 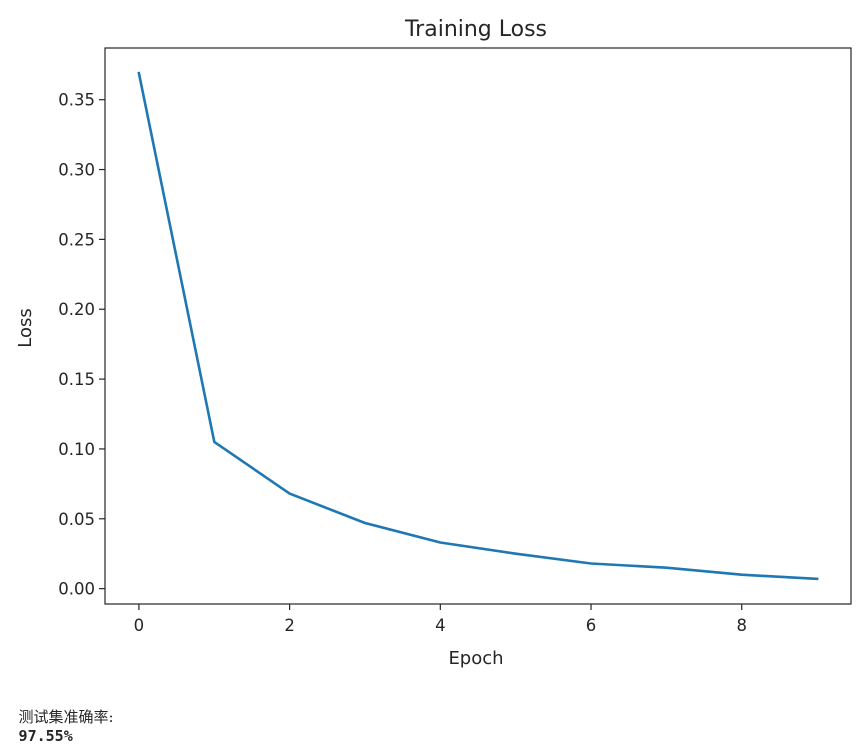 I want to click on x-tick-label: 4, so click(x=440, y=625).